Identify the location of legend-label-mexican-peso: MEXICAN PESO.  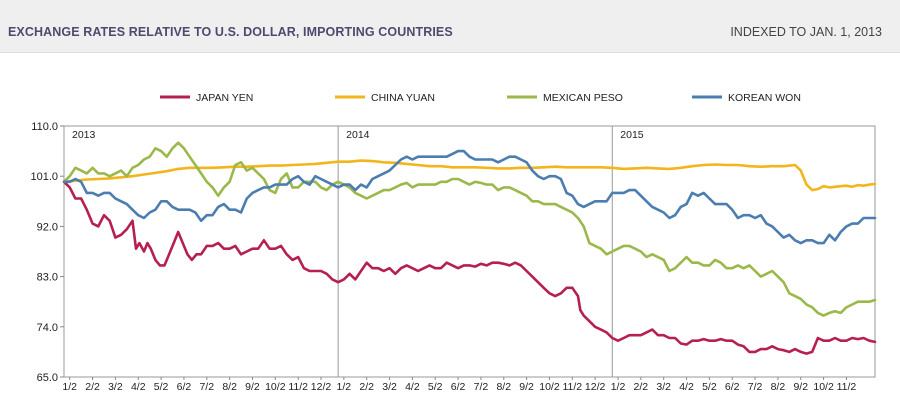
(583, 98).